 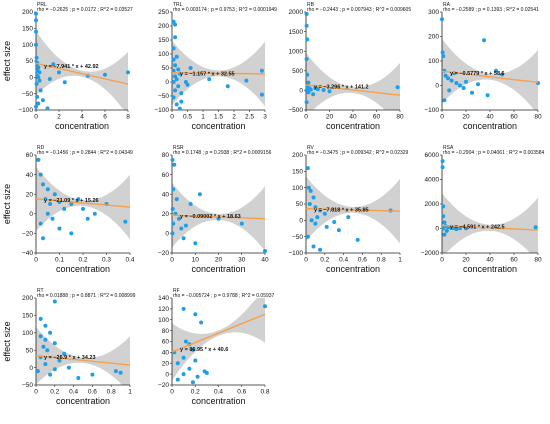 What do you see at coordinates (341, 210) in the screenshot?
I see `regression-equation: y = −7.818 * x + 35.85` at bounding box center [341, 210].